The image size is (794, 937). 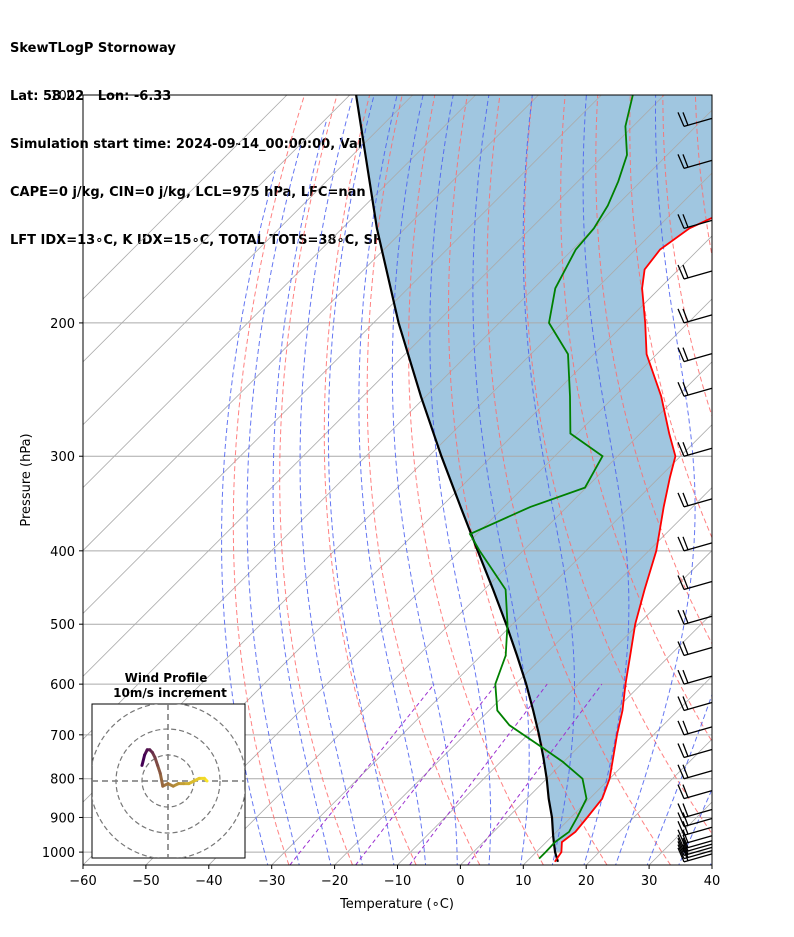 I want to click on wind-barbs, so click(x=695, y=487).